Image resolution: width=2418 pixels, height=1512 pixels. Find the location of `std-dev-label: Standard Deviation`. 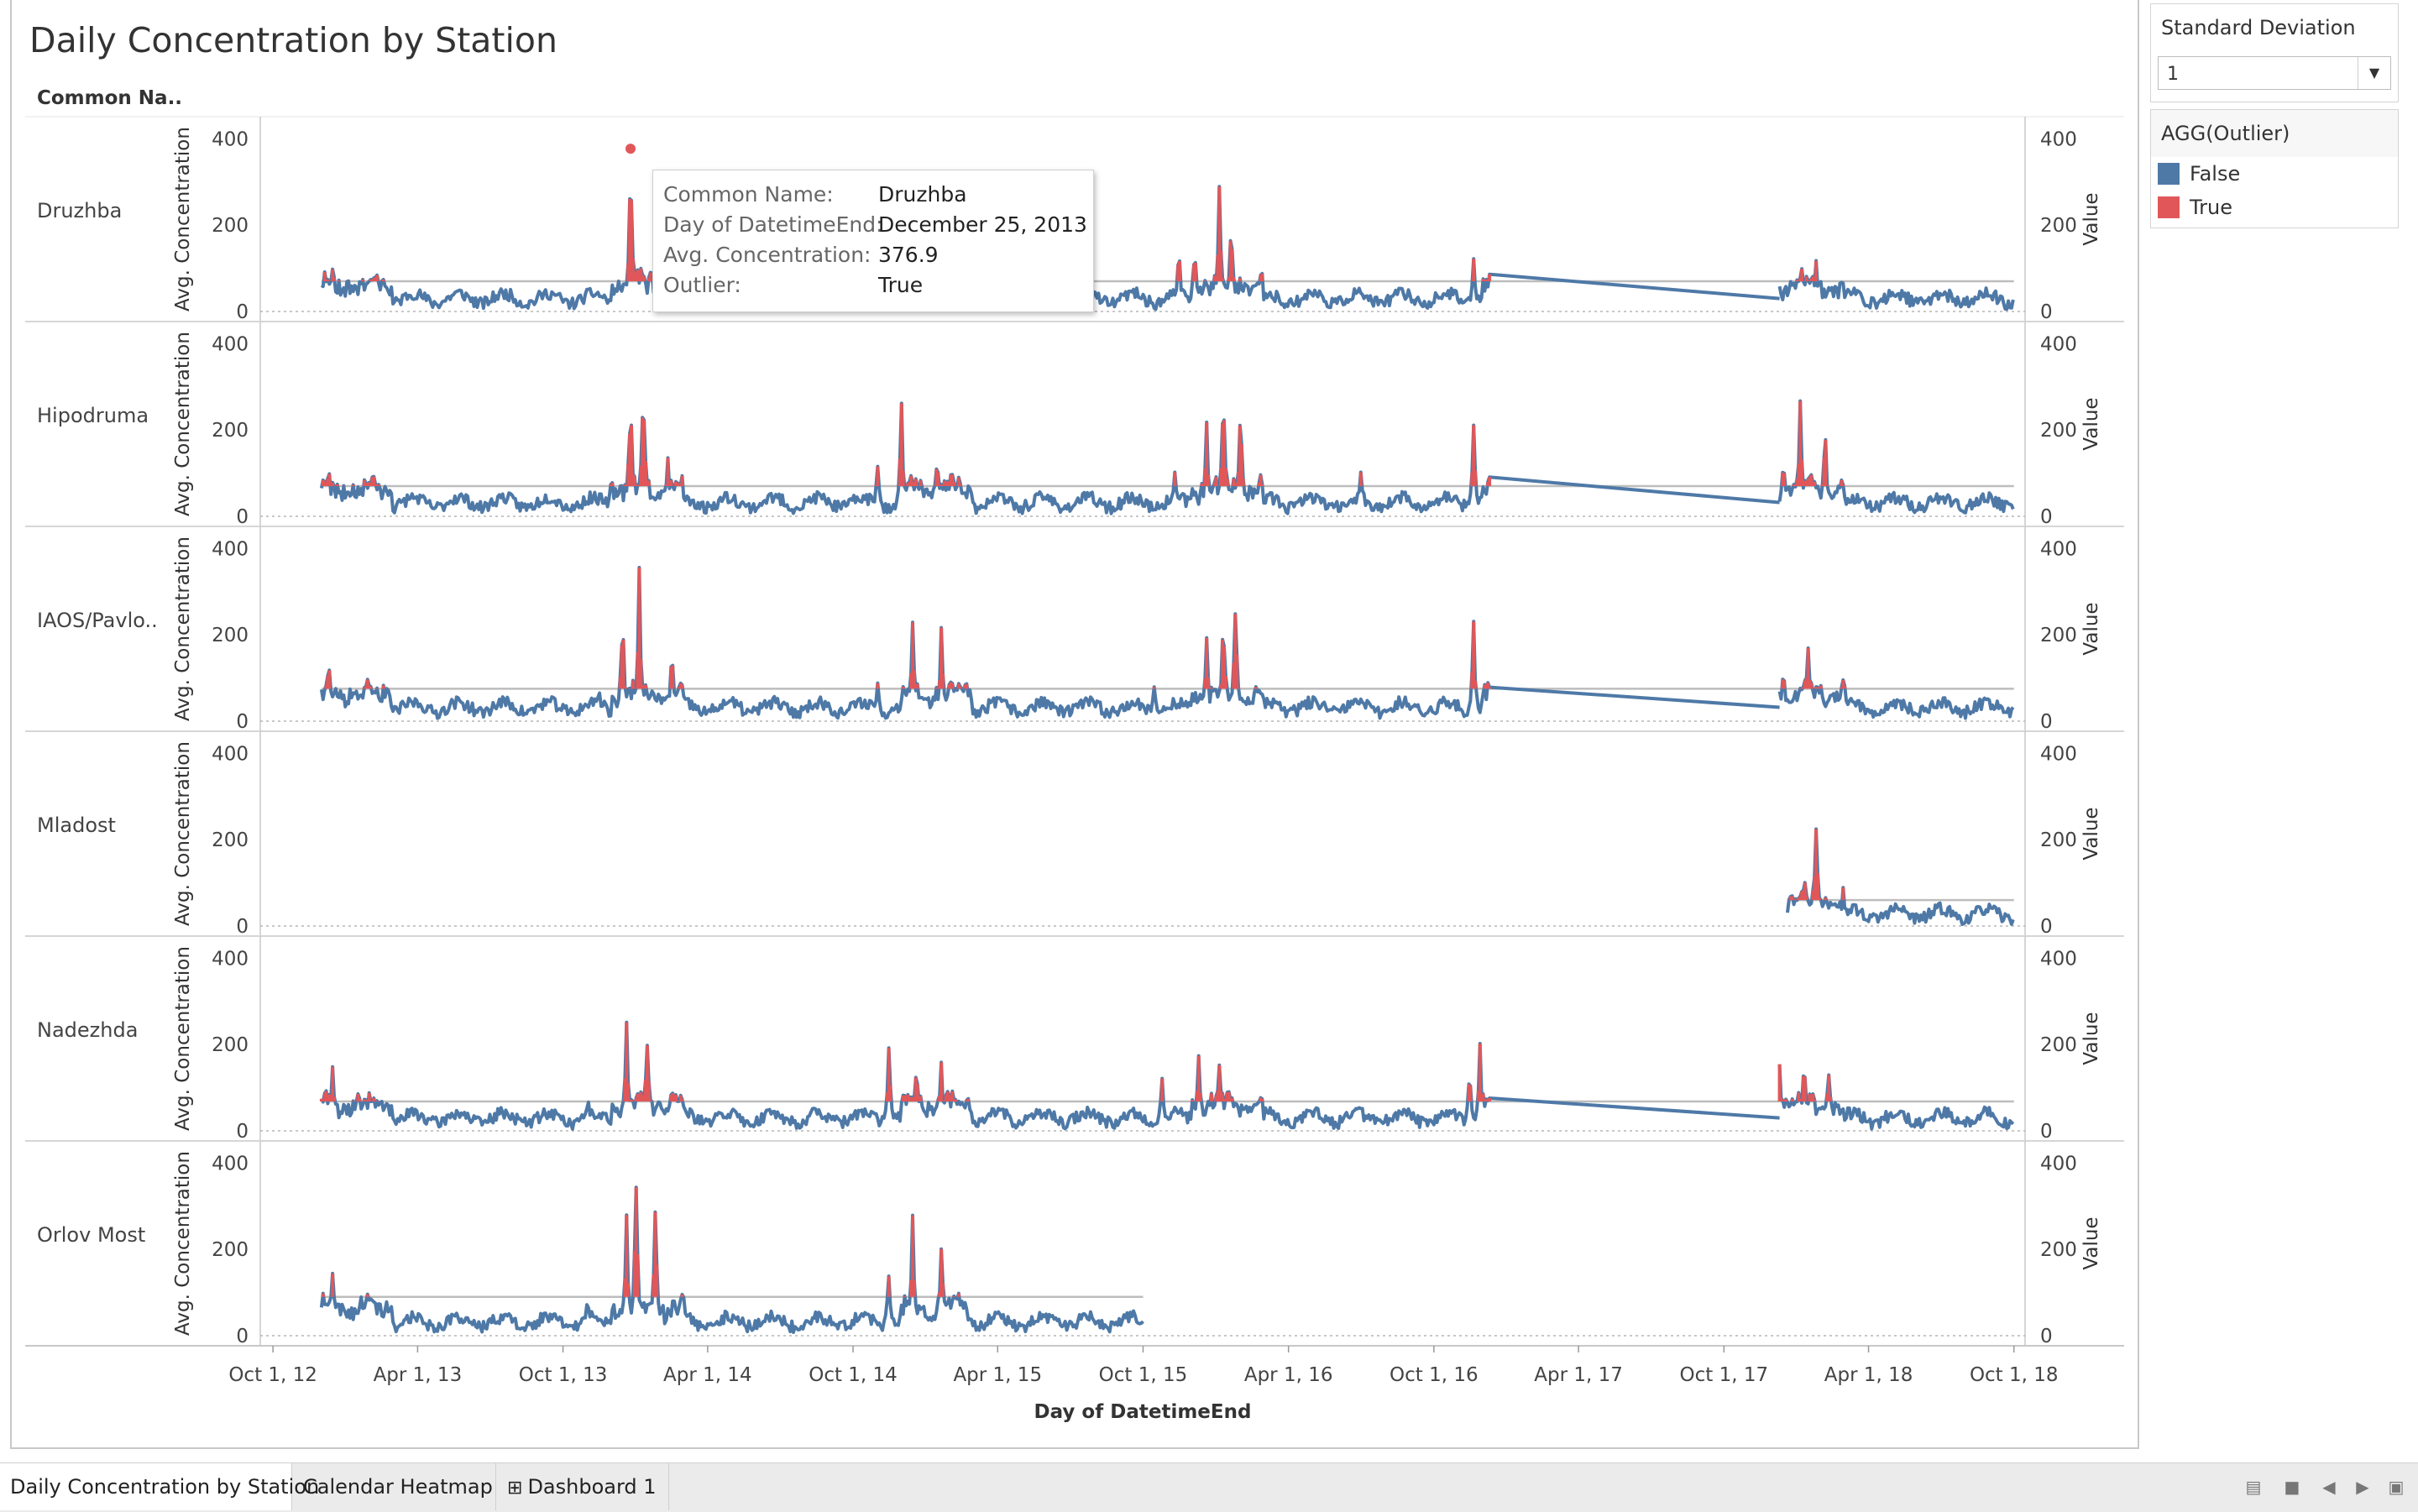

std-dev-label: Standard Deviation is located at coordinates (2258, 28).